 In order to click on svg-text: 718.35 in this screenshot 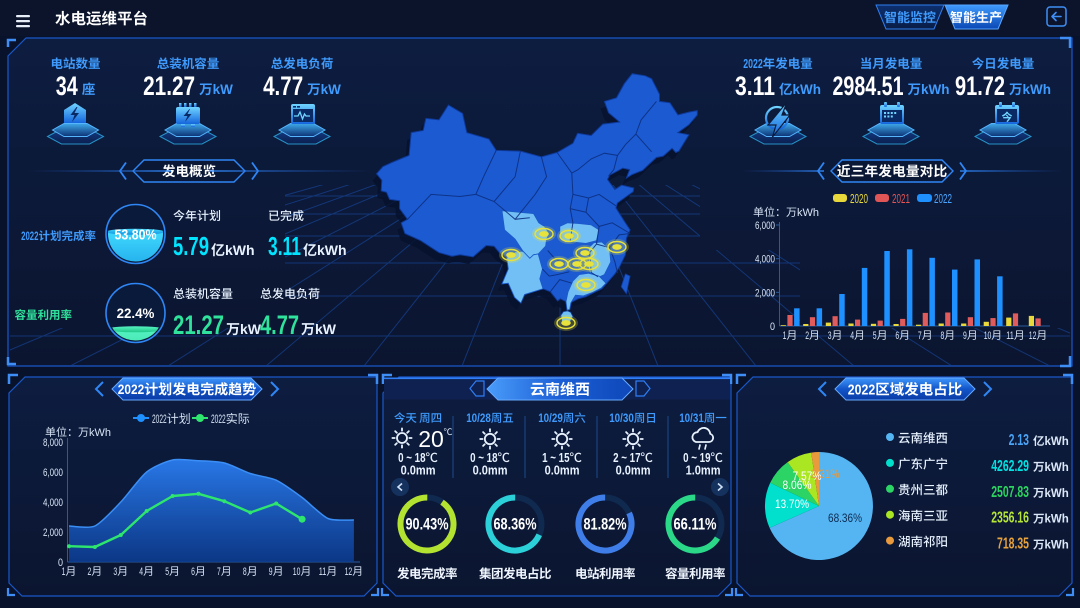, I will do `click(1013, 544)`.